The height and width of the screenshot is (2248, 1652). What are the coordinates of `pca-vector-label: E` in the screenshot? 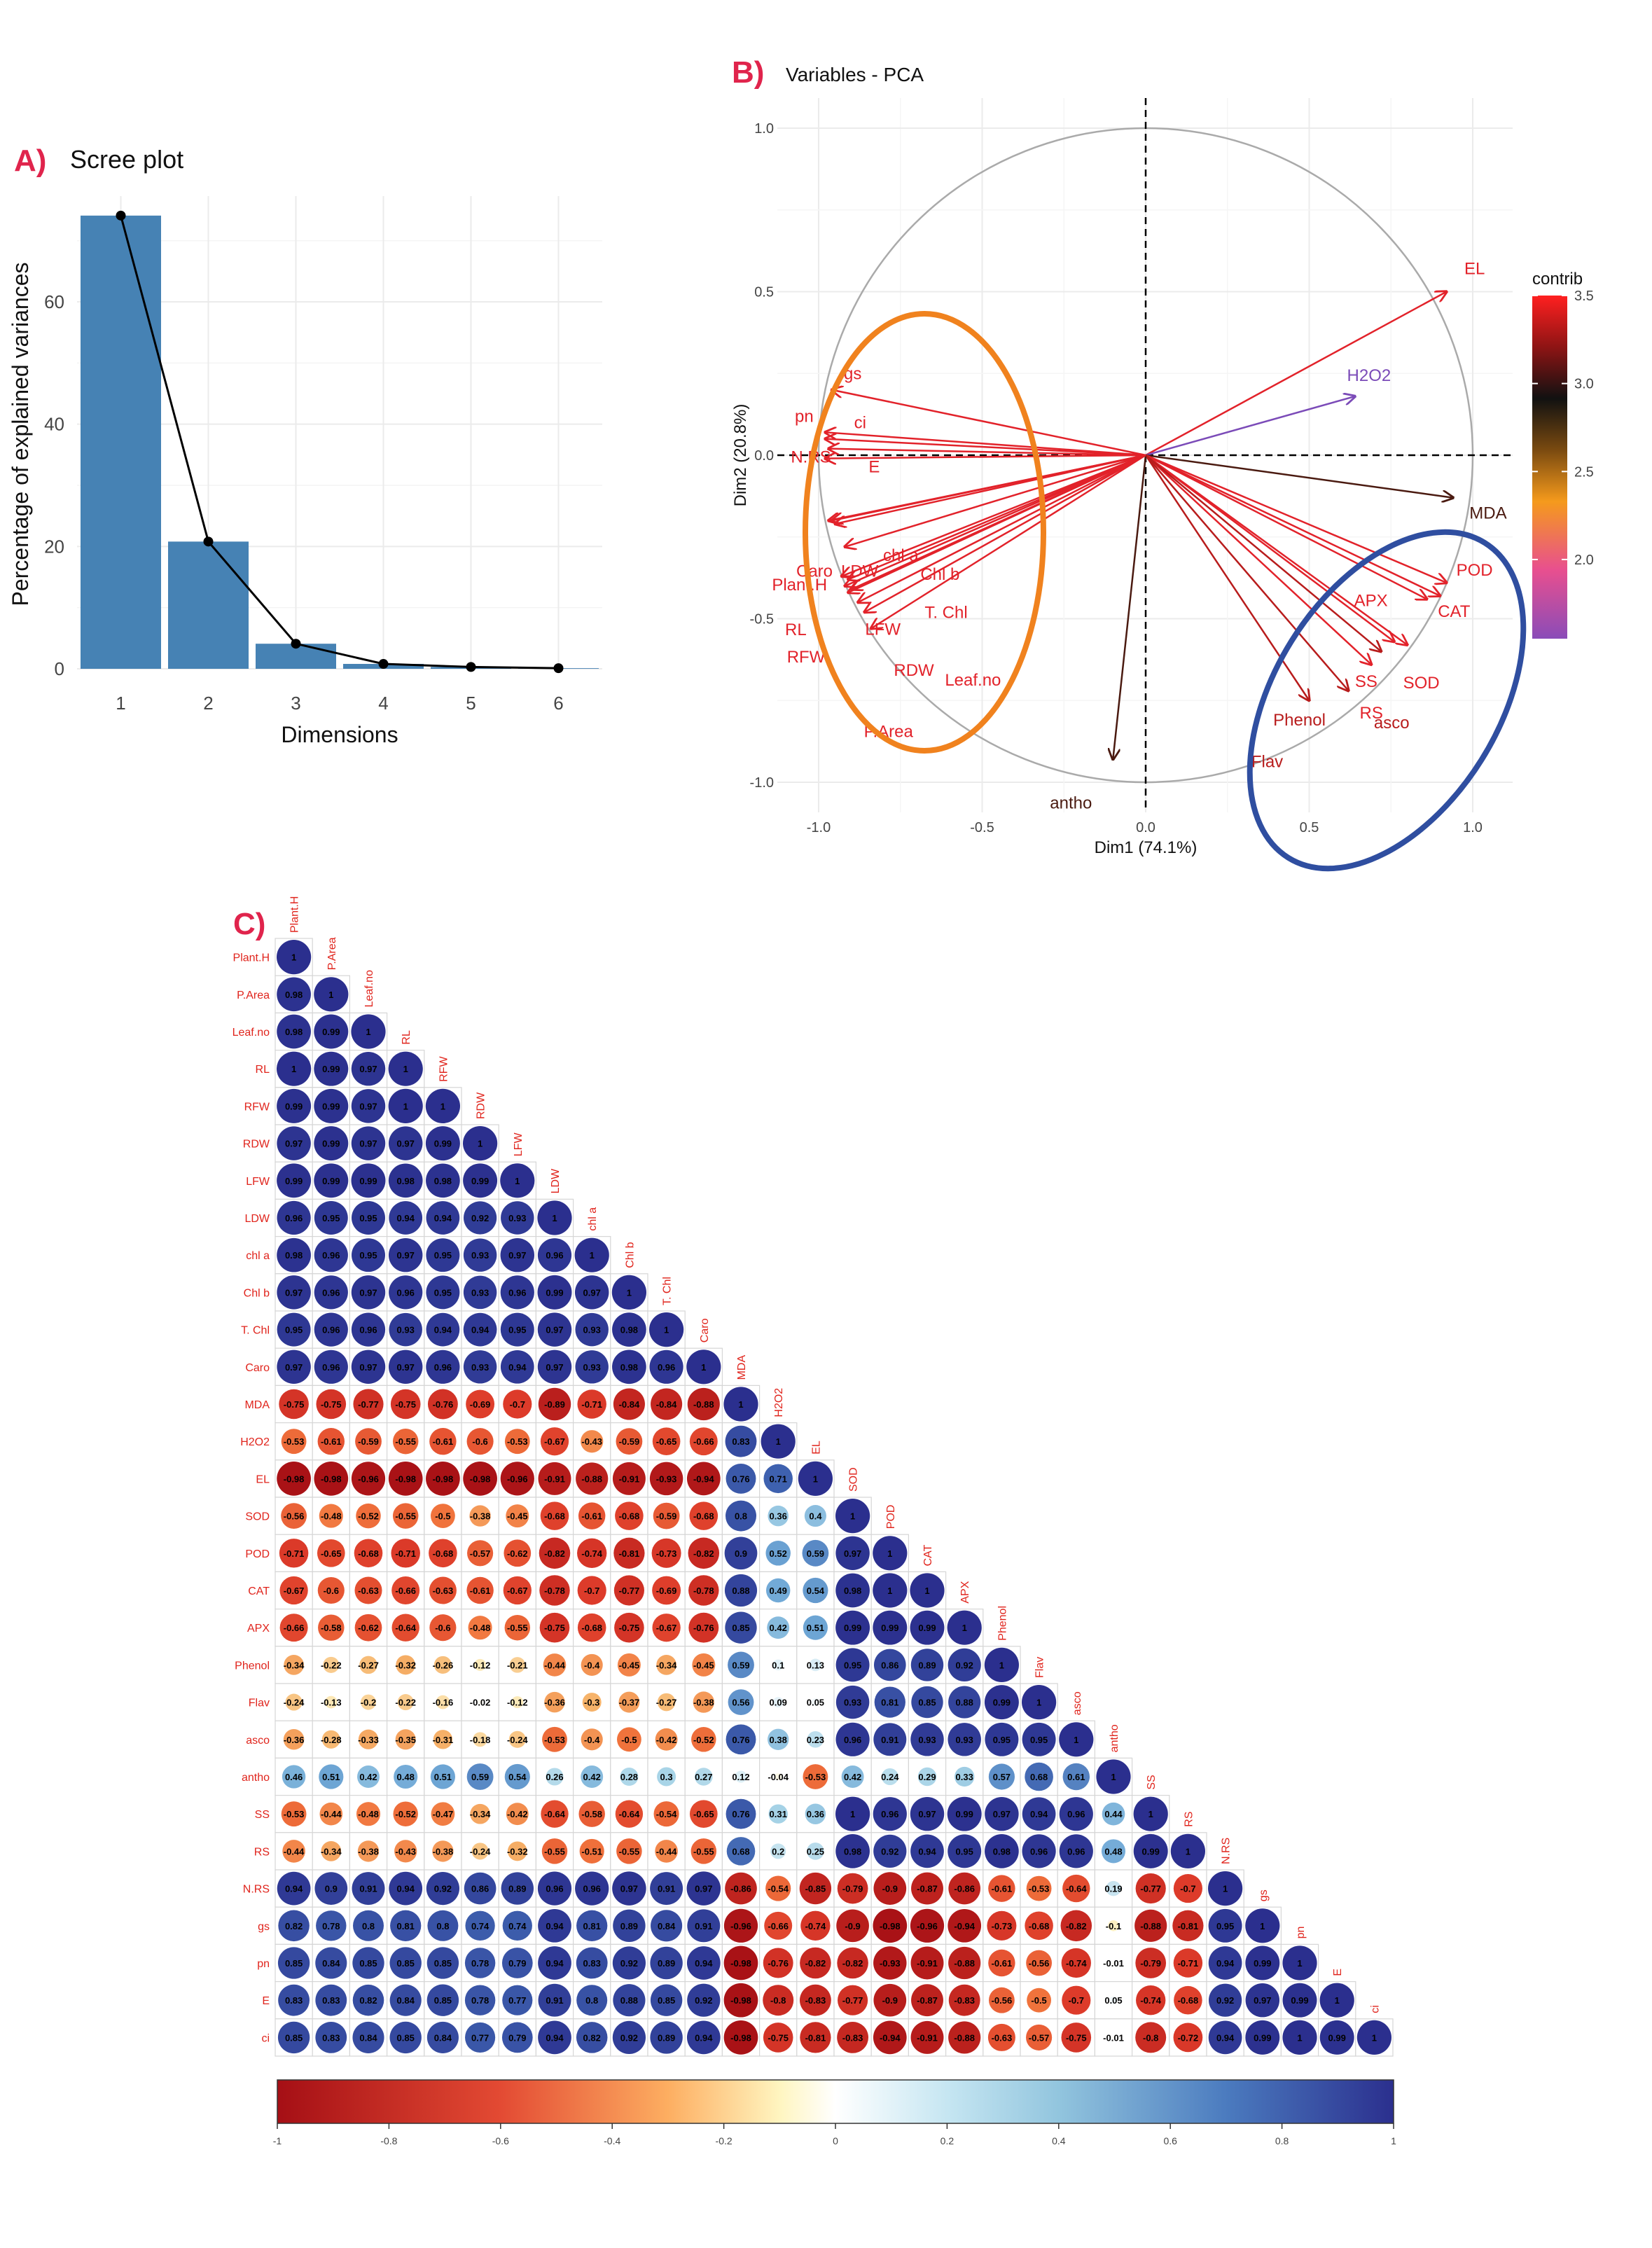 It's located at (874, 468).